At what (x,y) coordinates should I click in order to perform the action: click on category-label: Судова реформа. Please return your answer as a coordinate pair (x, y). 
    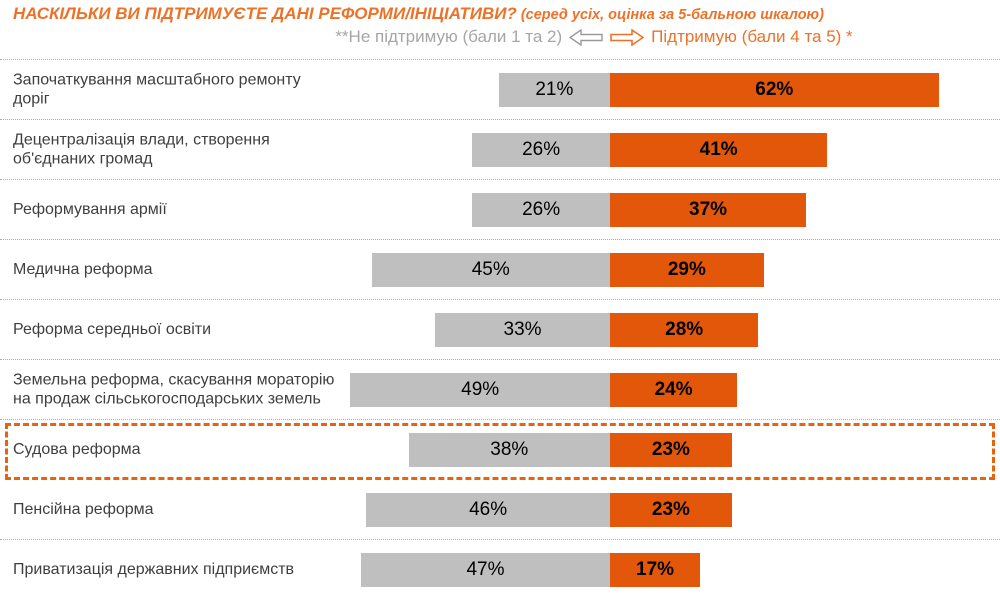
    Looking at the image, I should click on (77, 450).